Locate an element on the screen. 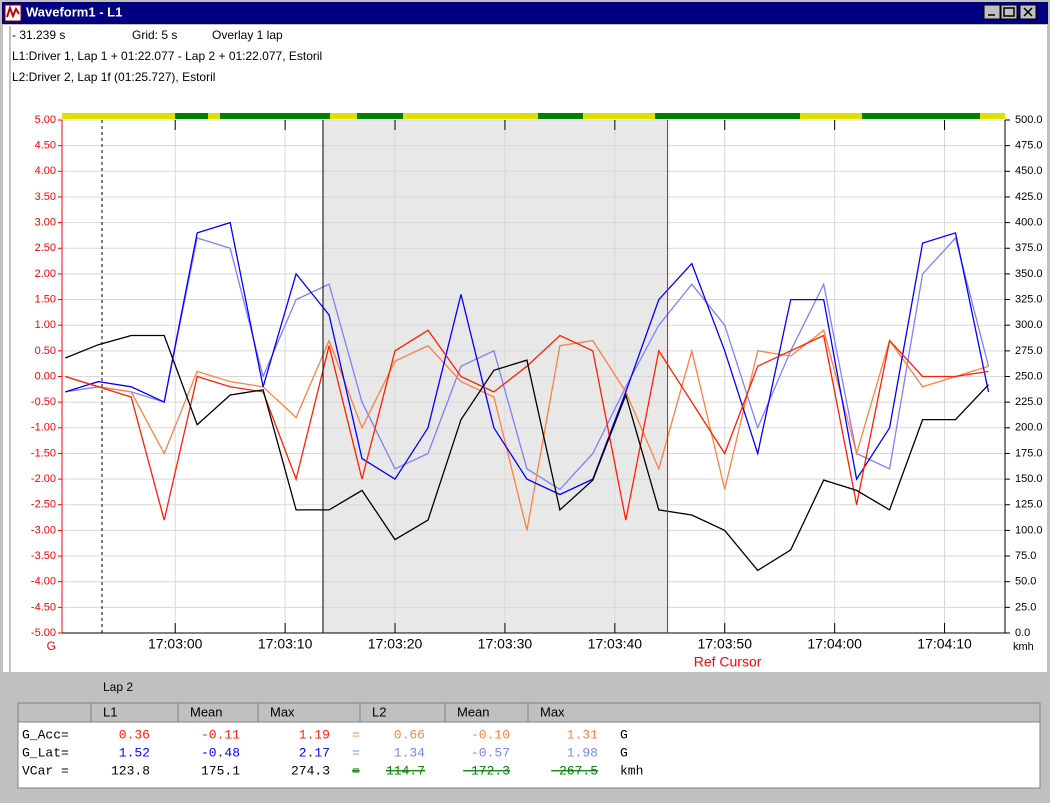 The height and width of the screenshot is (803, 1050). column-header: L1 is located at coordinates (110, 711).